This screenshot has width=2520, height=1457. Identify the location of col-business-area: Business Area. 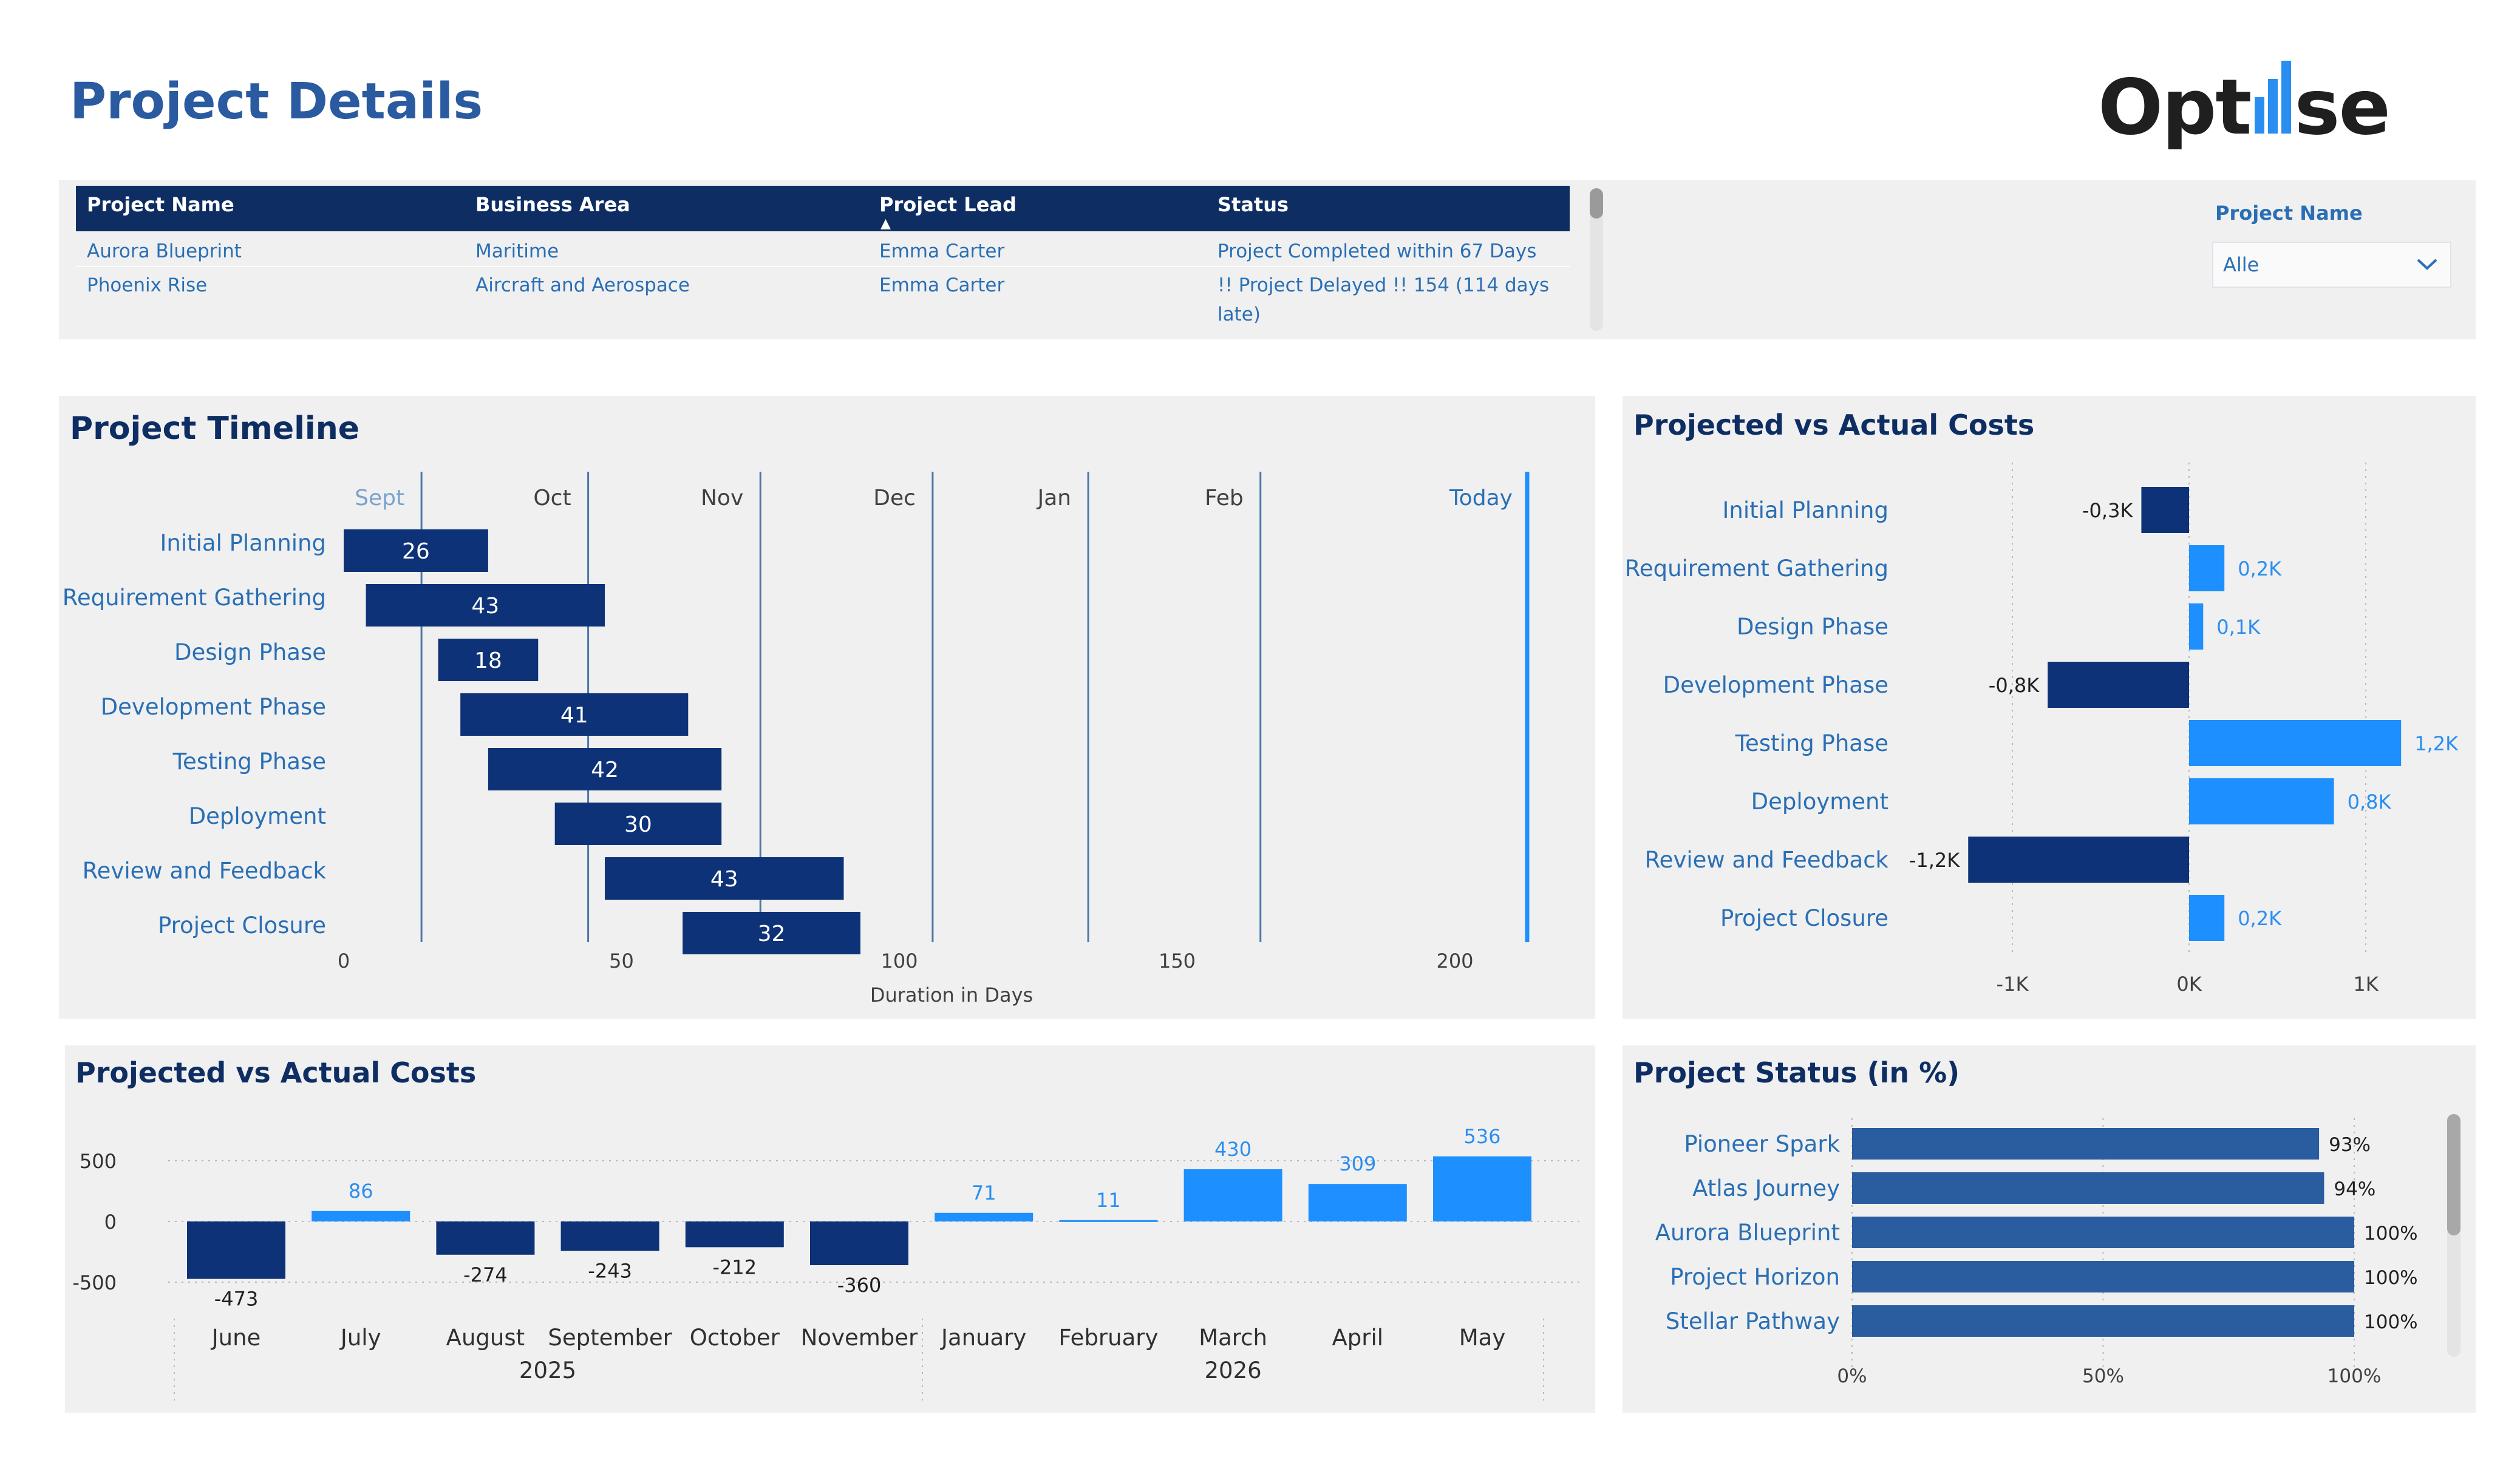
(552, 204).